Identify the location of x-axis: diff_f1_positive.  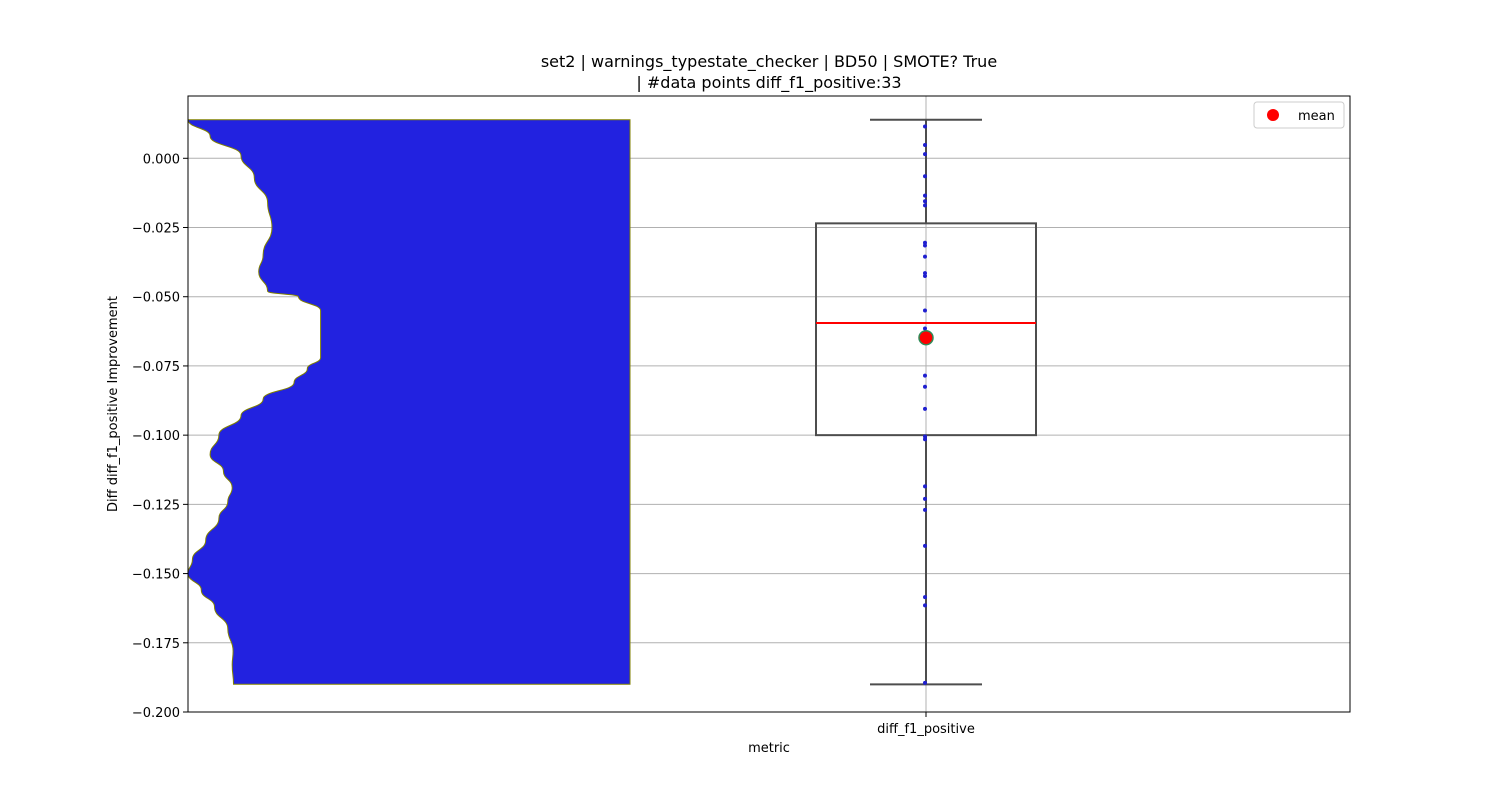
(926, 724).